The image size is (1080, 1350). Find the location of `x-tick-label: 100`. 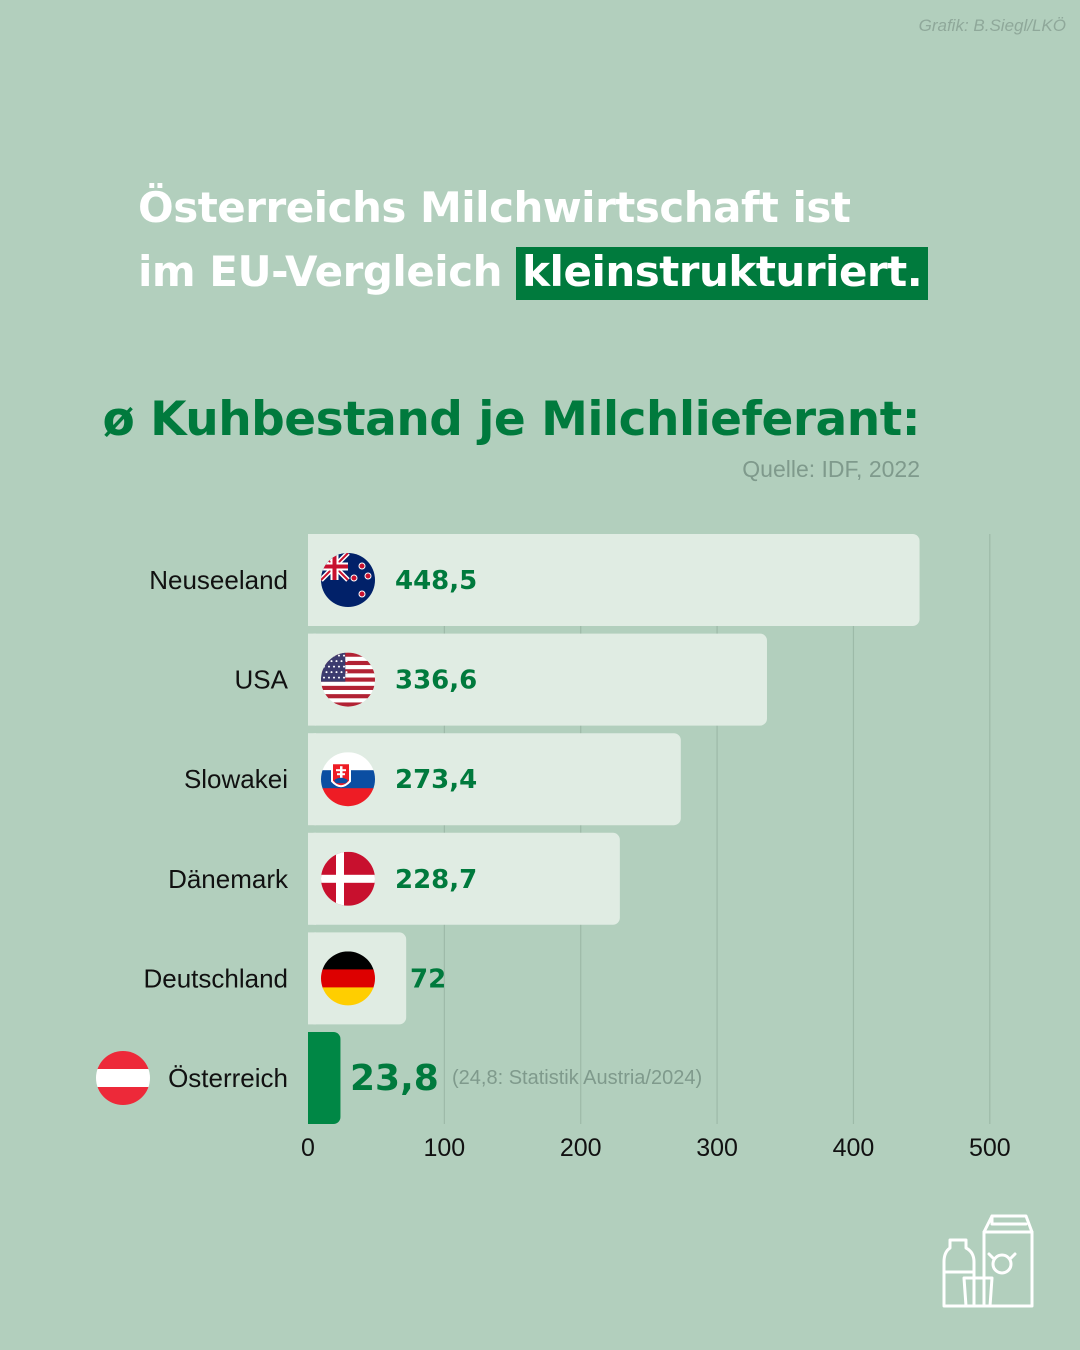

x-tick-label: 100 is located at coordinates (445, 1148).